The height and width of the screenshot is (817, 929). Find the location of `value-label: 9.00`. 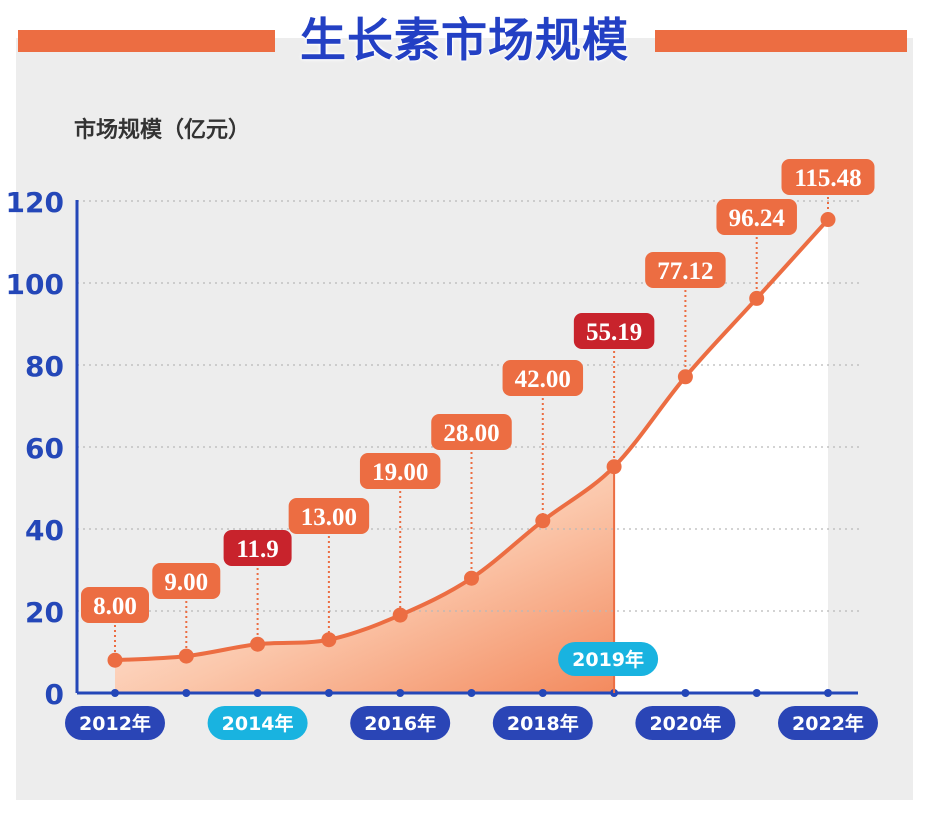

value-label: 9.00 is located at coordinates (186, 581).